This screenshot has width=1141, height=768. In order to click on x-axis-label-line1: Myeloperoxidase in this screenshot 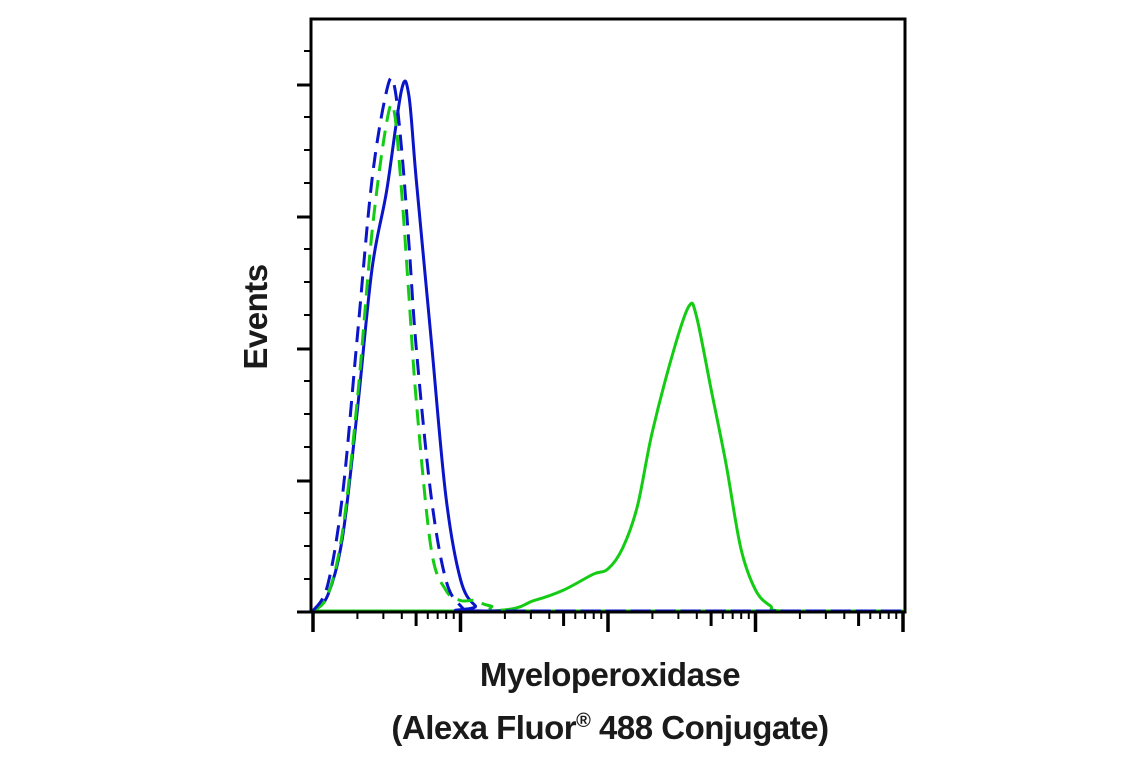, I will do `click(610, 674)`.